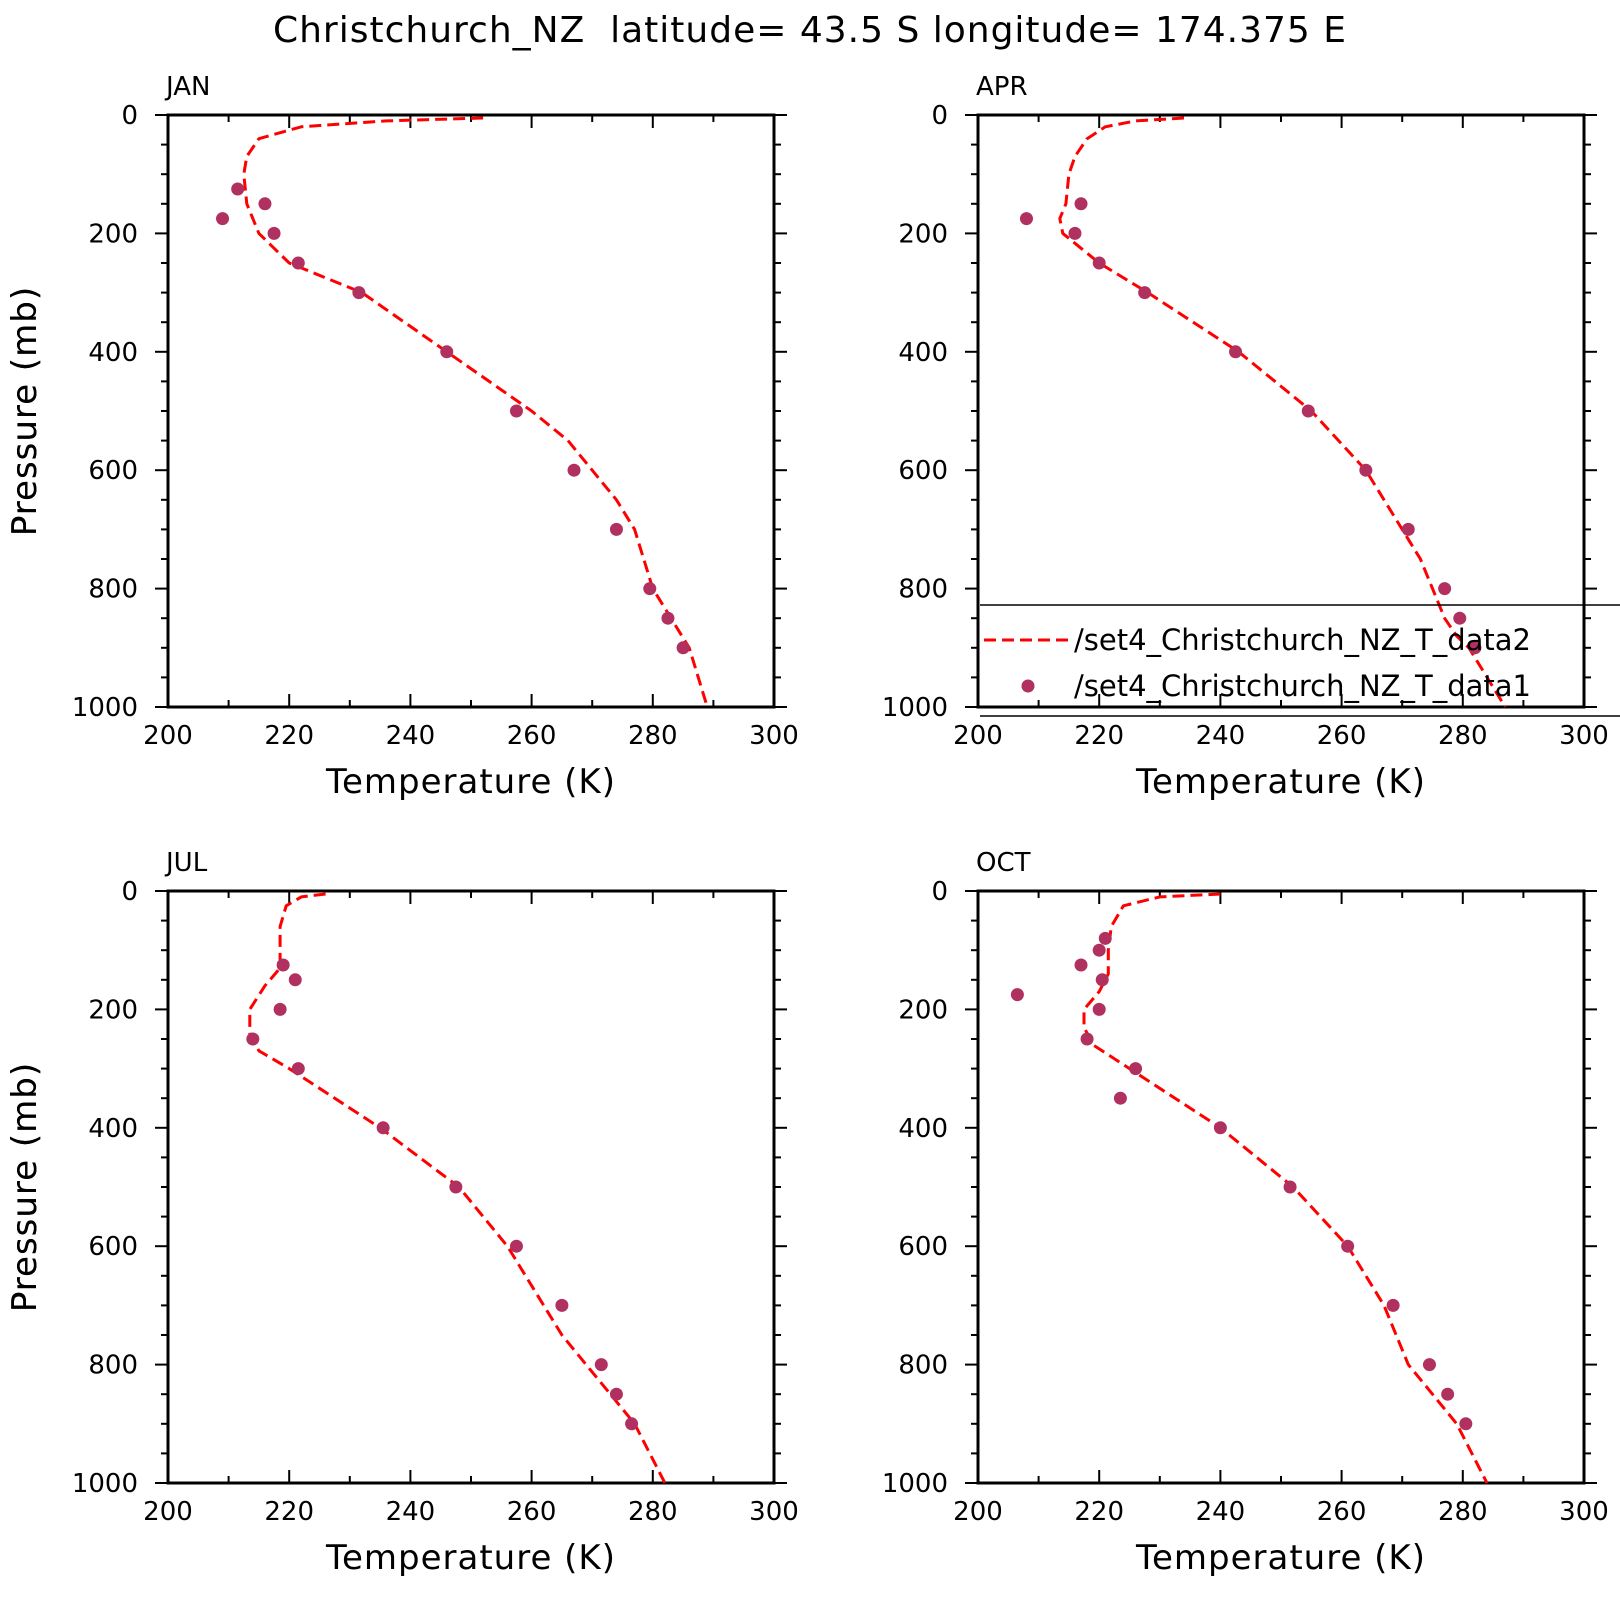  What do you see at coordinates (1302, 640) in the screenshot?
I see `legend-entry-data2: /set4_Christchurch_NZ_T_data2` at bounding box center [1302, 640].